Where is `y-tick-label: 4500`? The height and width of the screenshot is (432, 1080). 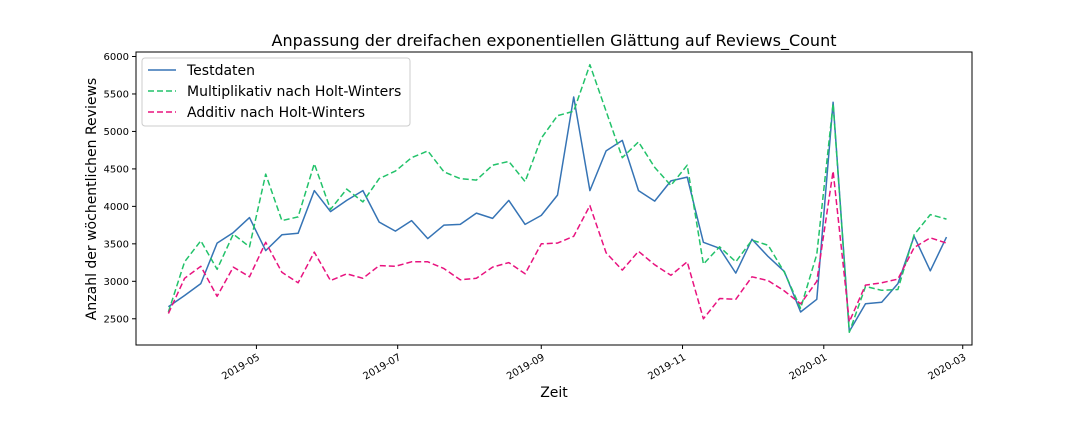
y-tick-label: 4500 is located at coordinates (116, 169).